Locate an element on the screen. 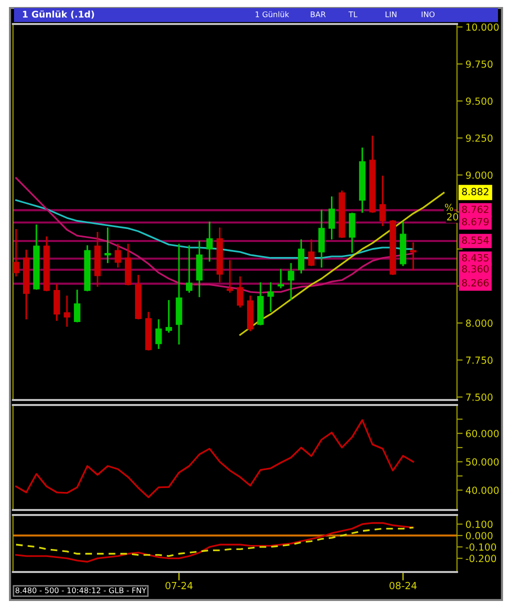 The width and height of the screenshot is (507, 607). chart-title: 1 Günlük (.1d) is located at coordinates (58, 14).